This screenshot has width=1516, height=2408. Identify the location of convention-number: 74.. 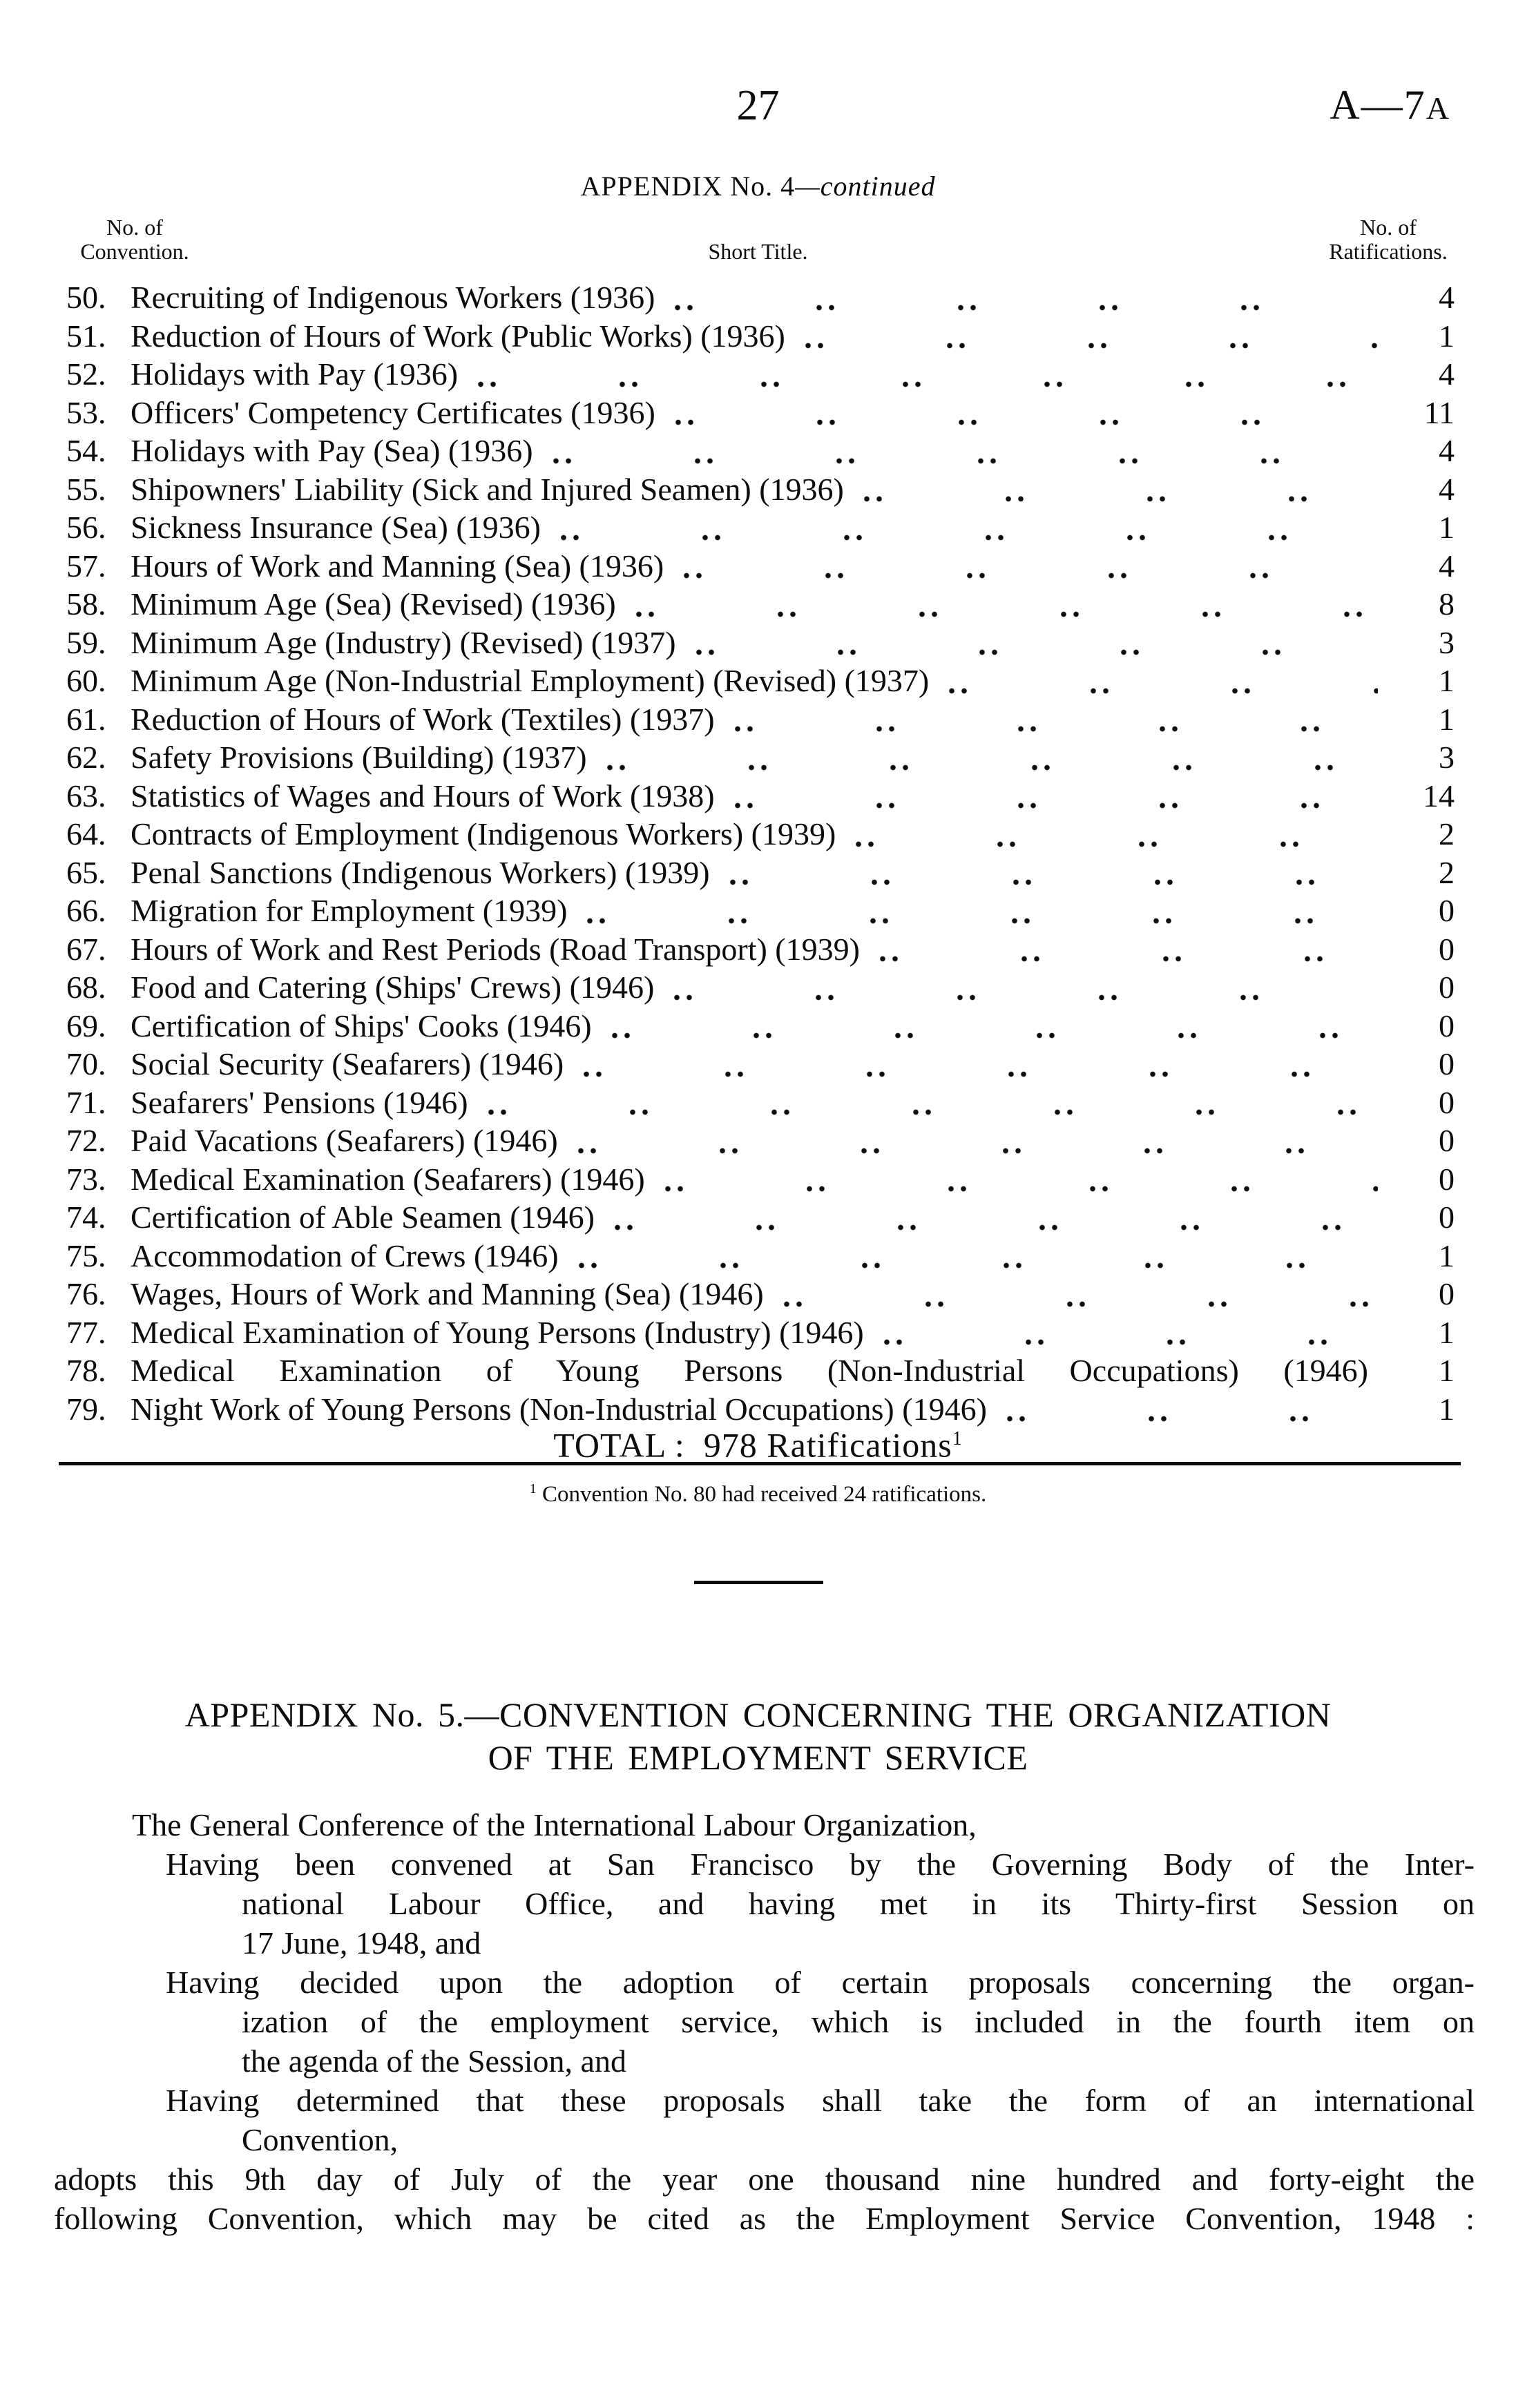
(86, 1217).